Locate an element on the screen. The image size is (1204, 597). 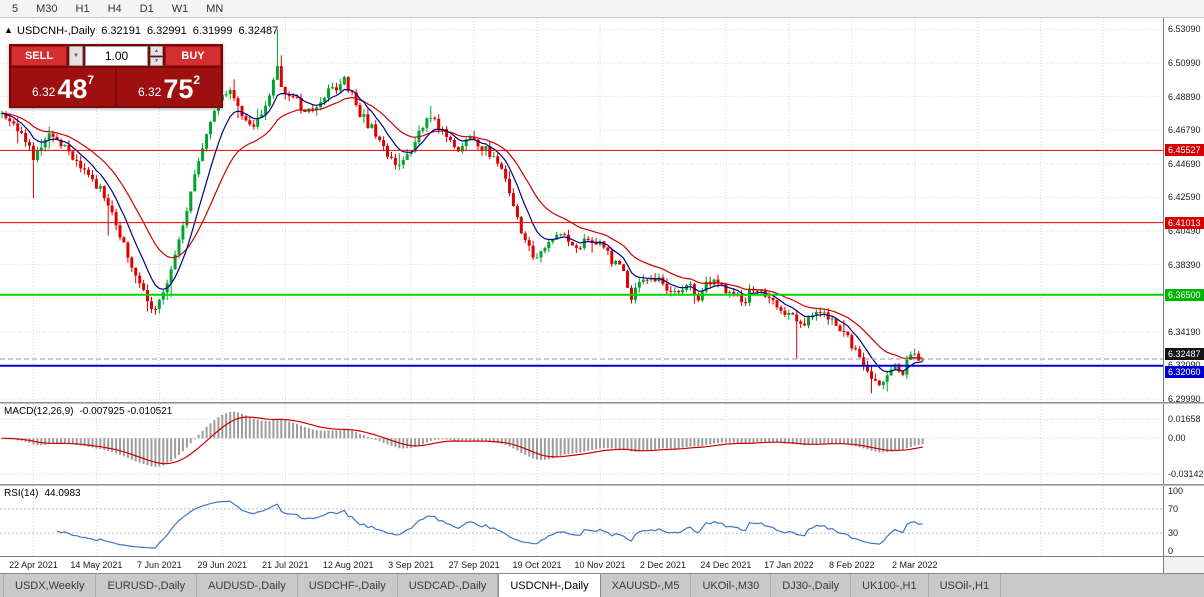
macd-label: MACD(12,26,9) -0.007925 -0.010521 is located at coordinates (88, 411).